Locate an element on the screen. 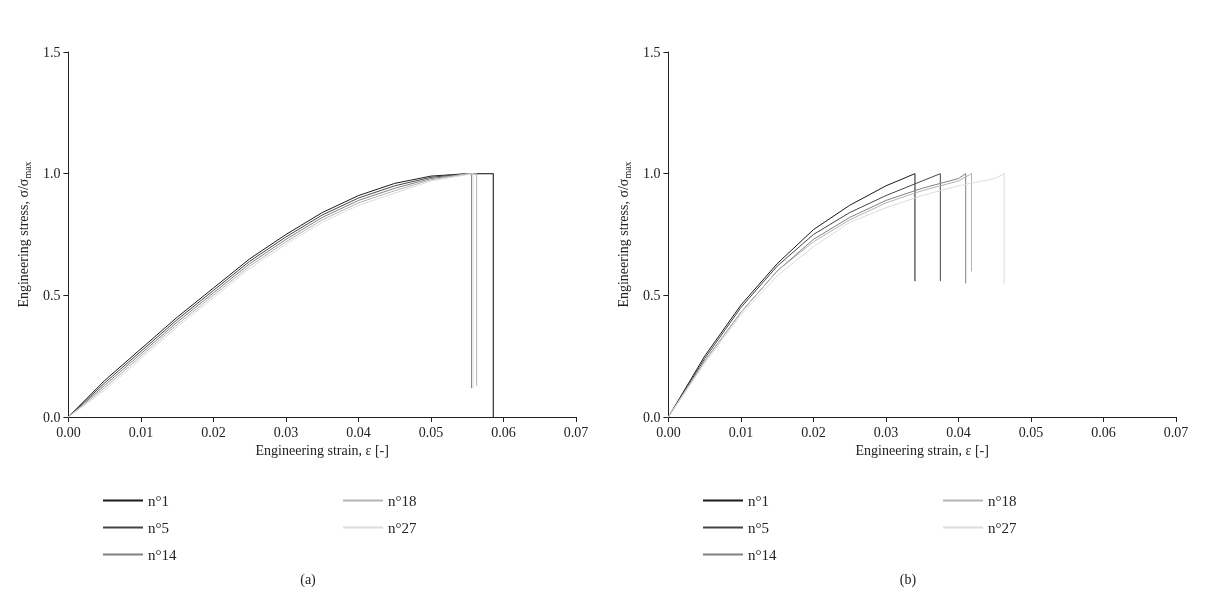 Image resolution: width=1216 pixels, height=602 pixels. text: (b) is located at coordinates (908, 579).